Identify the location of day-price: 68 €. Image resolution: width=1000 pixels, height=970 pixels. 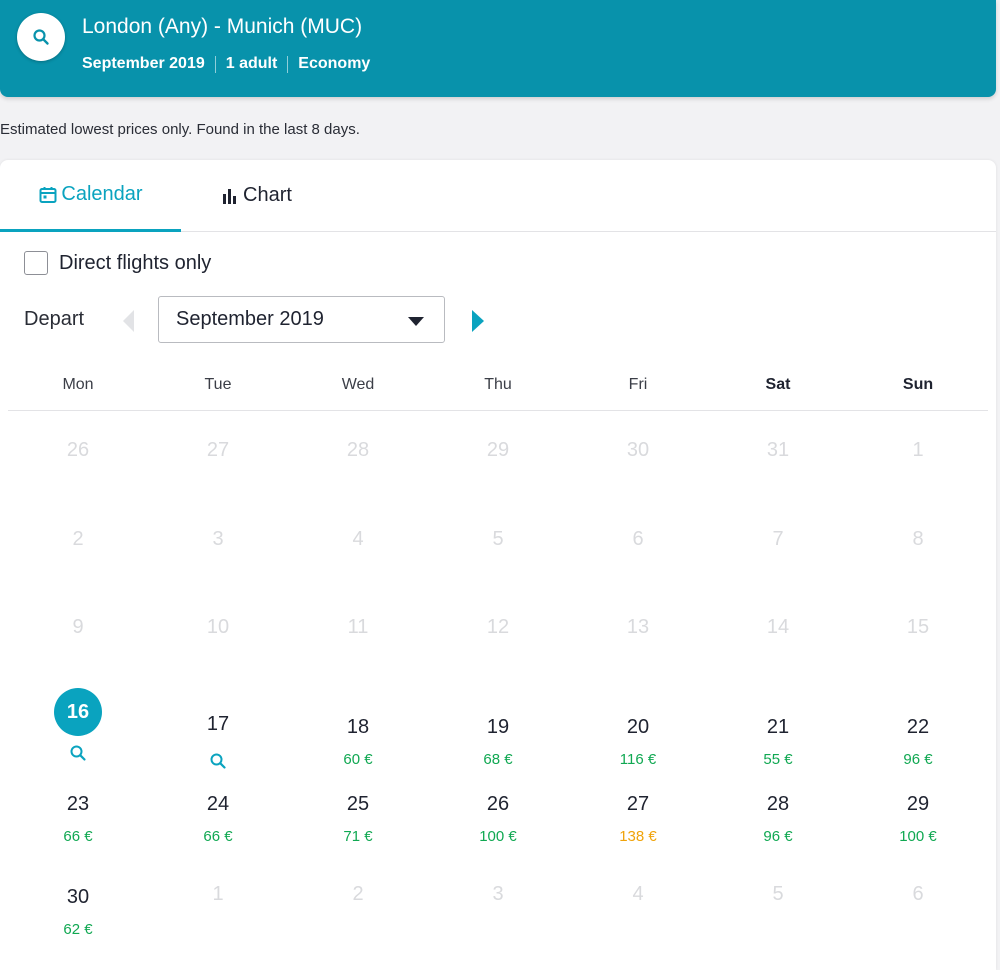
(498, 759).